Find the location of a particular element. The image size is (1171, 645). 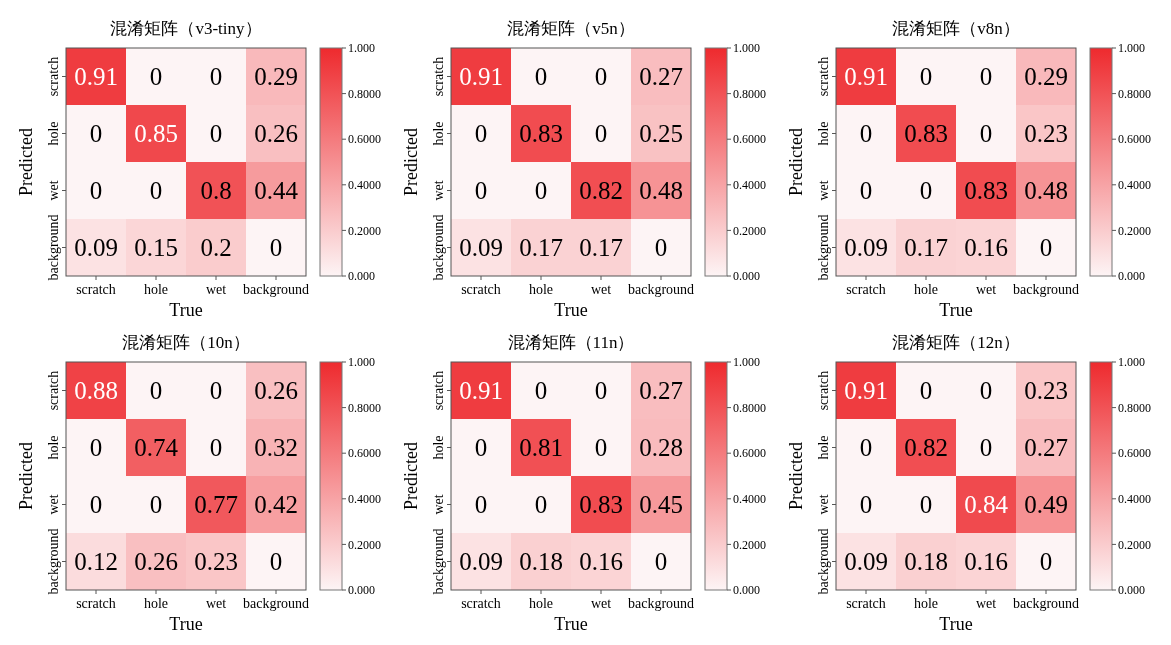

data-label: 0.28 is located at coordinates (661, 448).